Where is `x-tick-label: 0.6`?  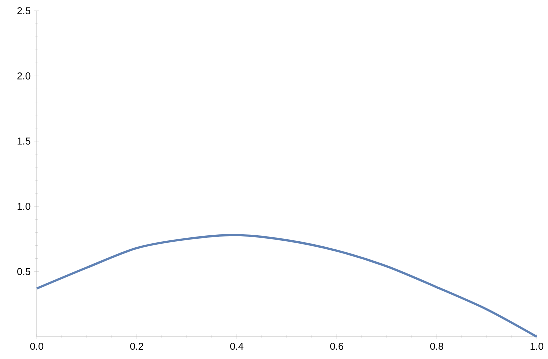
x-tick-label: 0.6 is located at coordinates (337, 346).